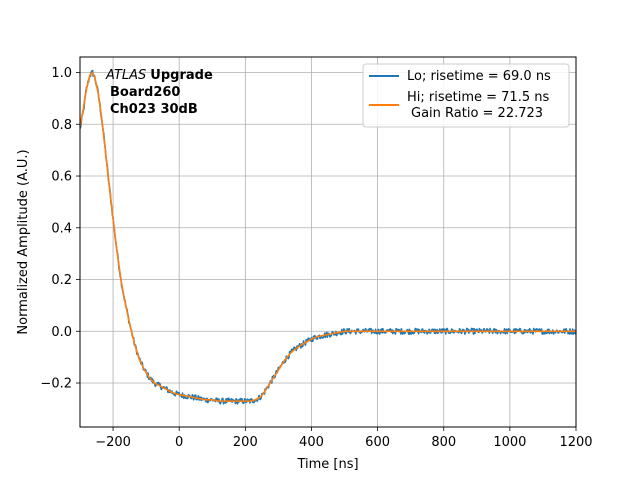 This screenshot has width=640, height=480. I want to click on board-label: Board260, so click(145, 92).